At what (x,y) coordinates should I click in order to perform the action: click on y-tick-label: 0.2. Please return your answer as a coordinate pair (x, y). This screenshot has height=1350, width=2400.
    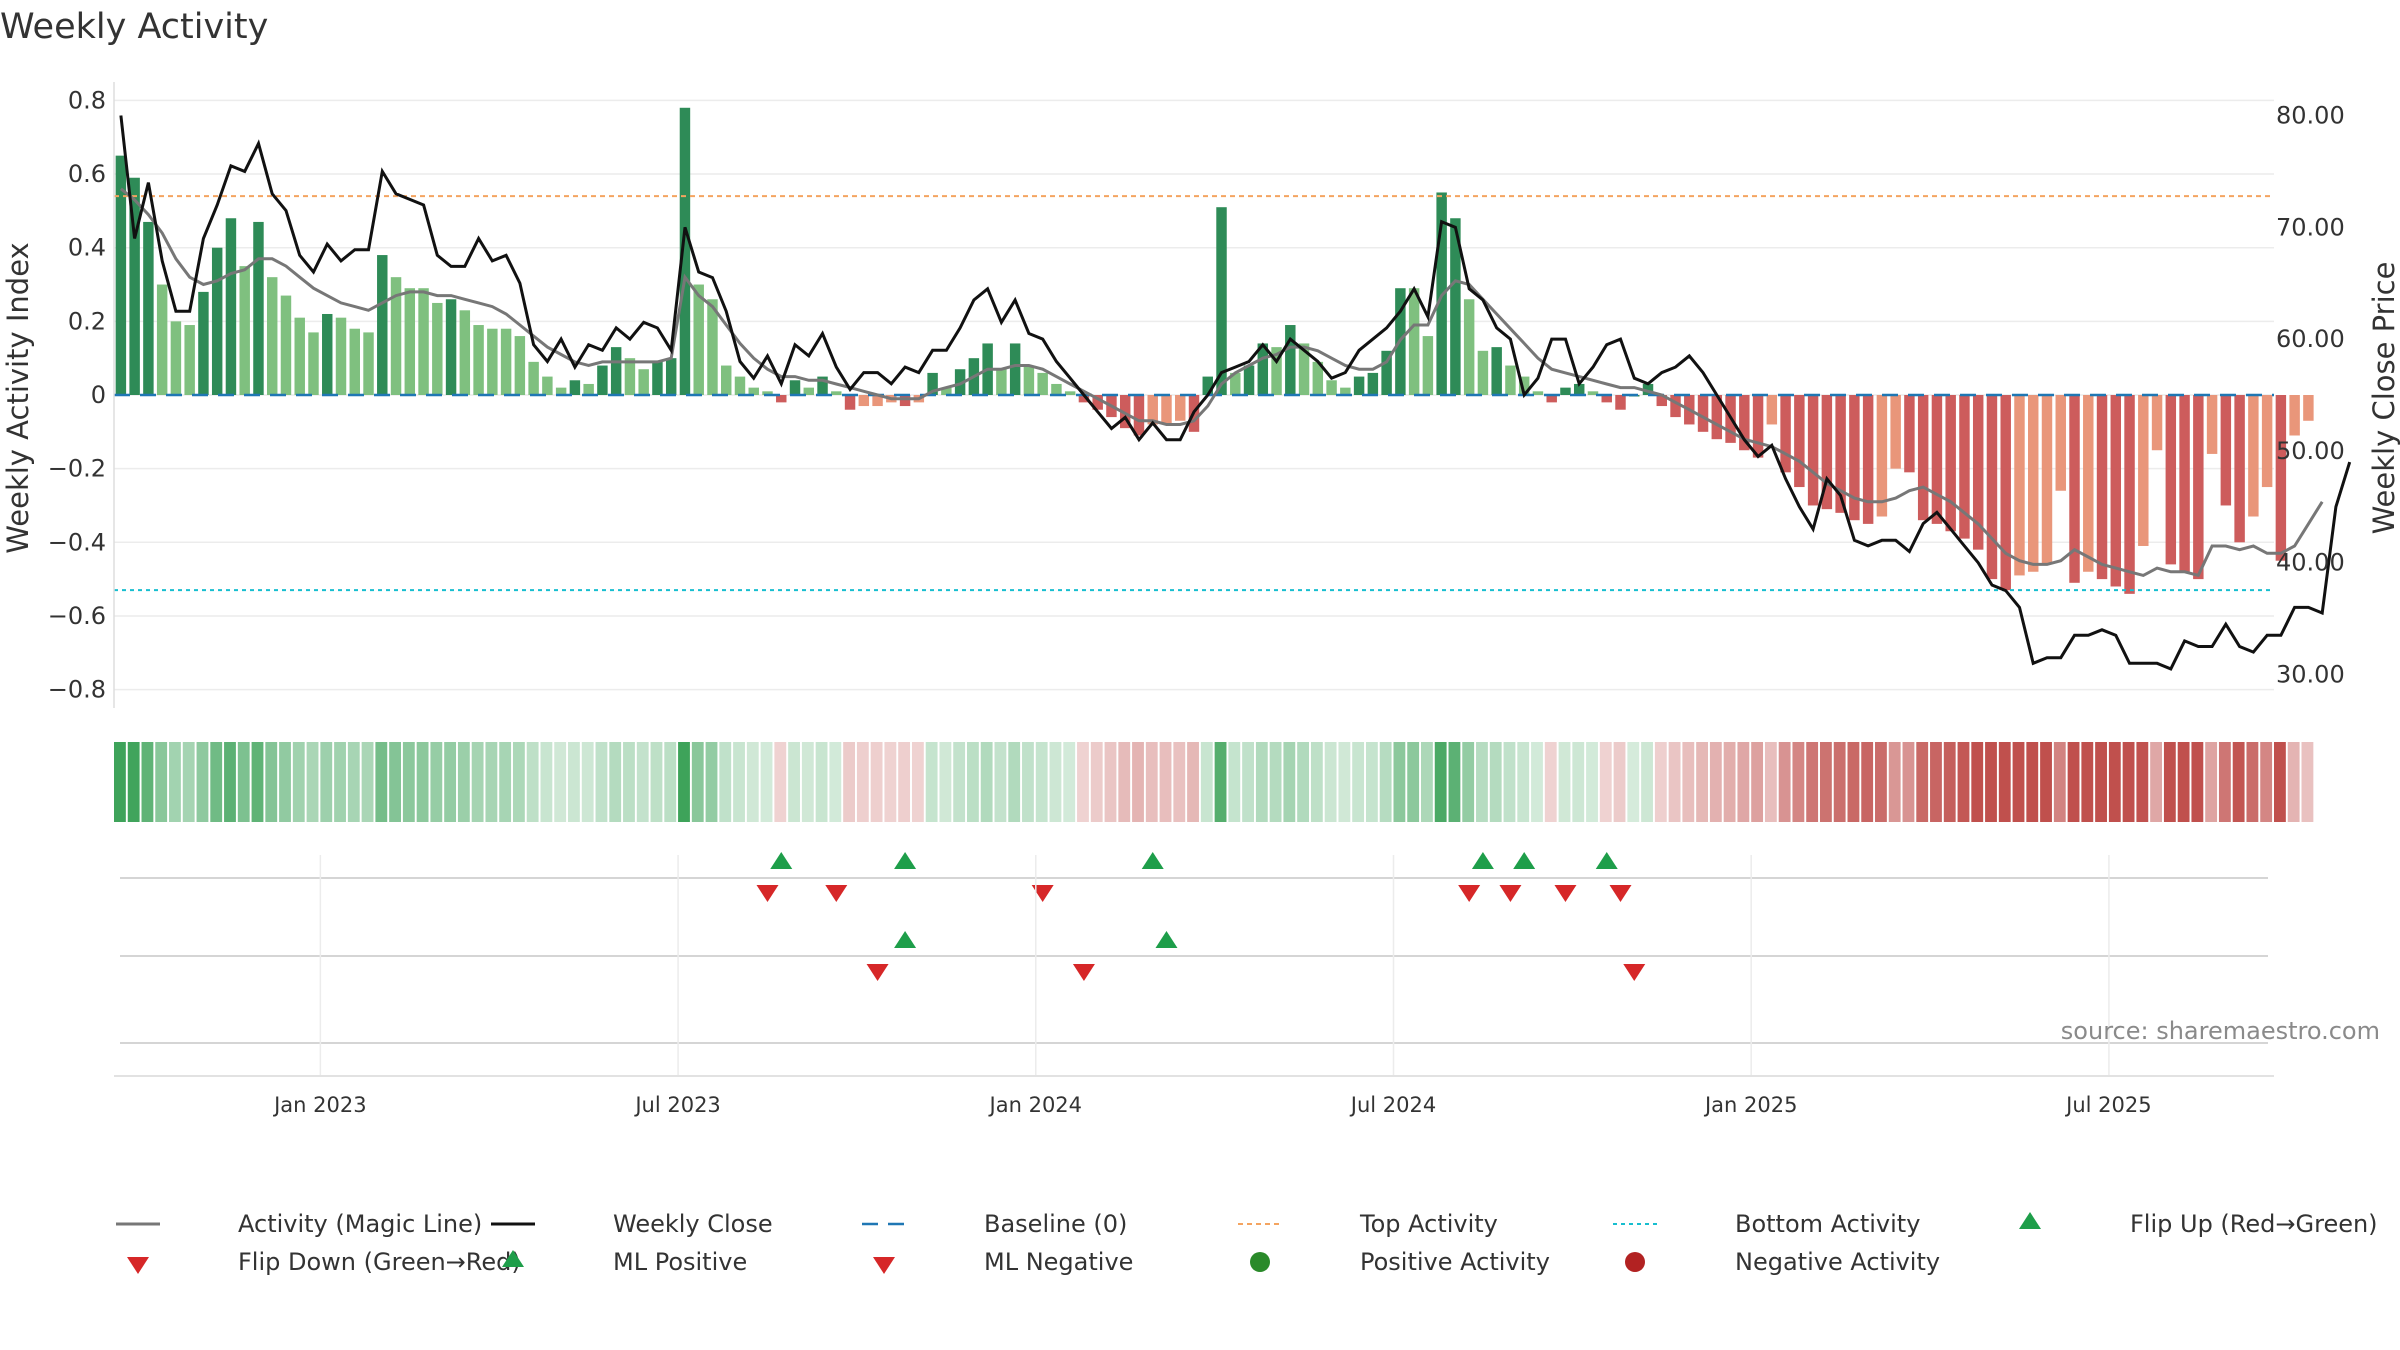
    Looking at the image, I should click on (87, 321).